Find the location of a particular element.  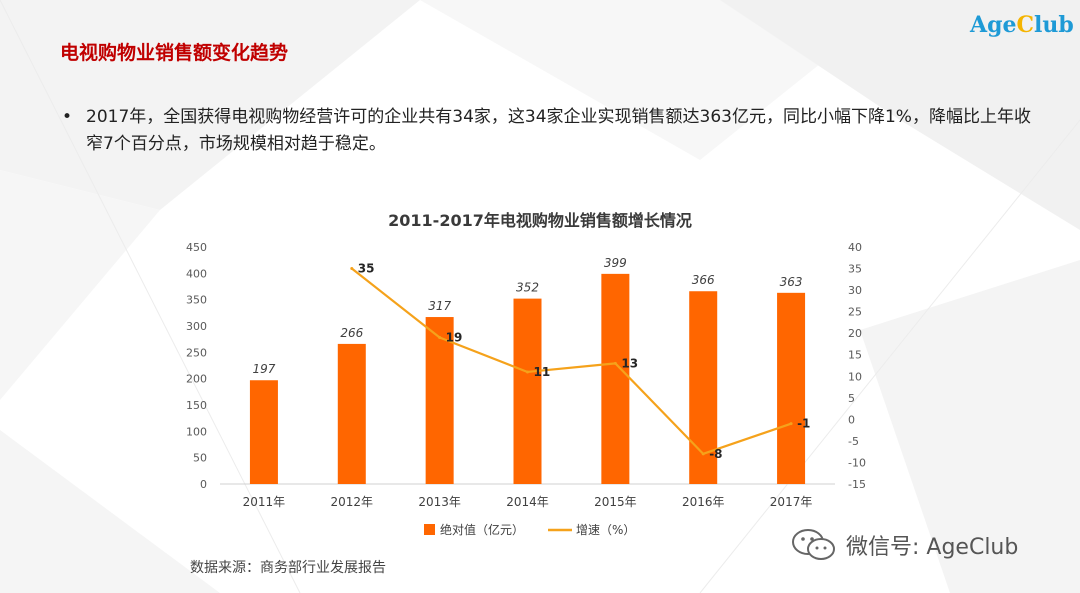

bar-2017年 is located at coordinates (791, 388).